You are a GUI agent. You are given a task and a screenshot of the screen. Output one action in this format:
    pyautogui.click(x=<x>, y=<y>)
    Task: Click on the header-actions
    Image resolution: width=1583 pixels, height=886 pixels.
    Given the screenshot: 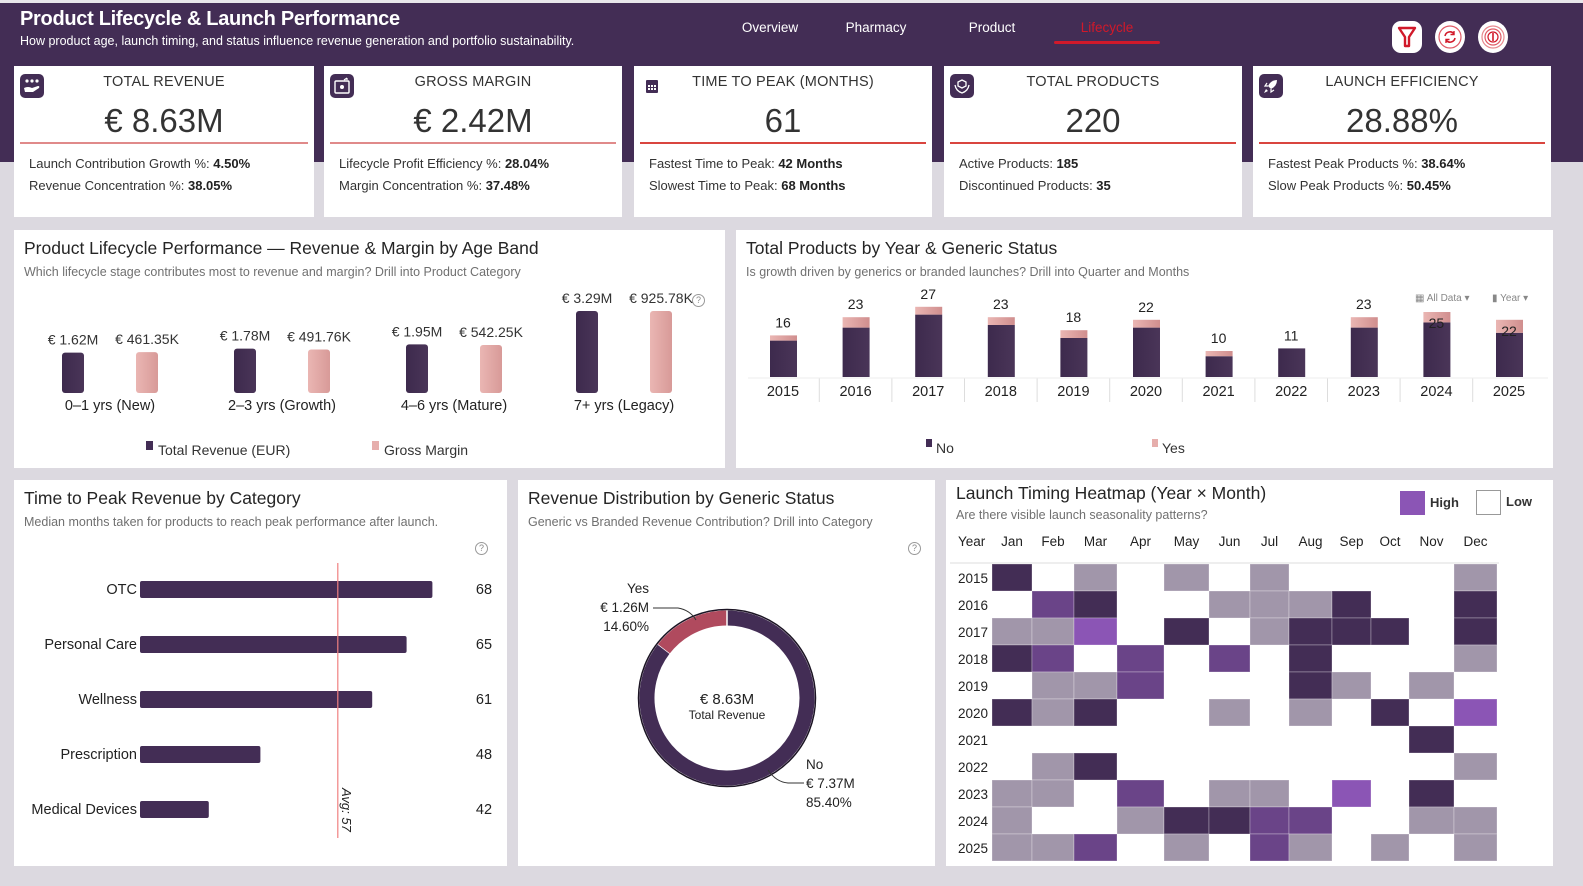 What is the action you would take?
    pyautogui.click(x=1450, y=37)
    